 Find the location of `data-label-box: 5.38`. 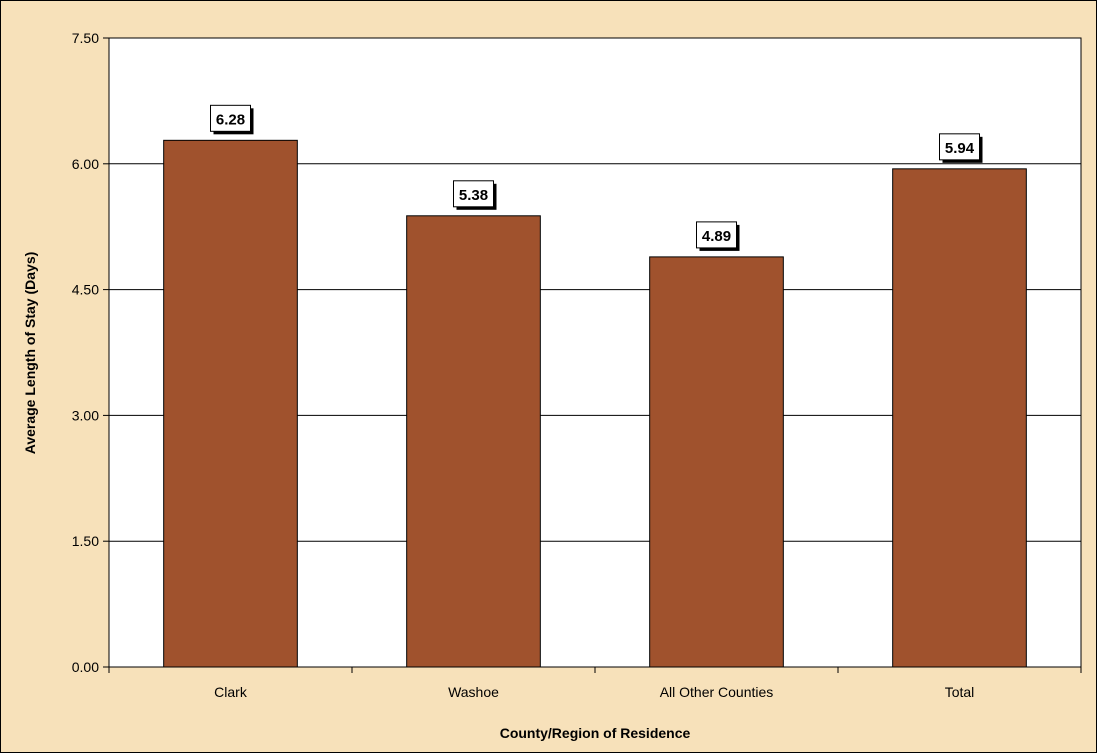

data-label-box: 5.38 is located at coordinates (475, 195).